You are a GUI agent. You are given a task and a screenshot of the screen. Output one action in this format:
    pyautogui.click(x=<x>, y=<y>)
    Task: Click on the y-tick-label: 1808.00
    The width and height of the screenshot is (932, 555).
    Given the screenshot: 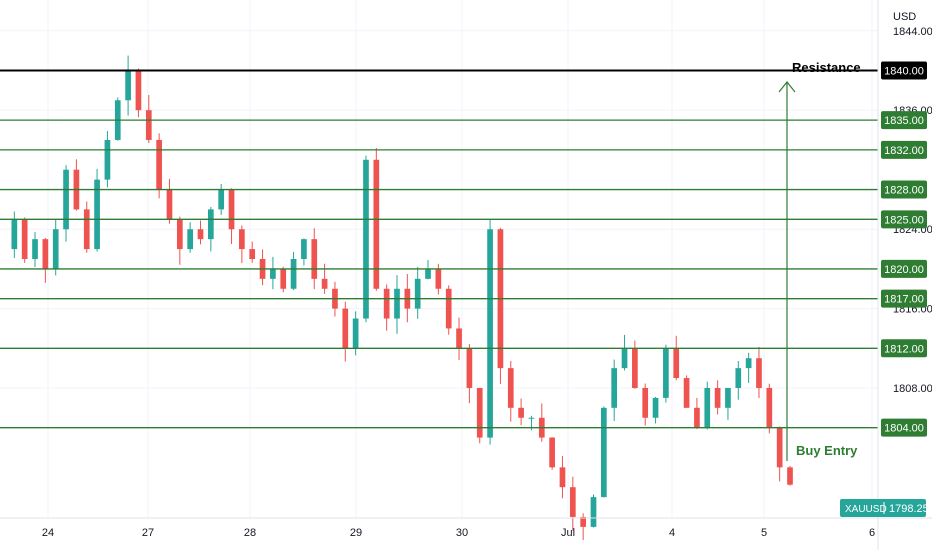 What is the action you would take?
    pyautogui.click(x=912, y=389)
    